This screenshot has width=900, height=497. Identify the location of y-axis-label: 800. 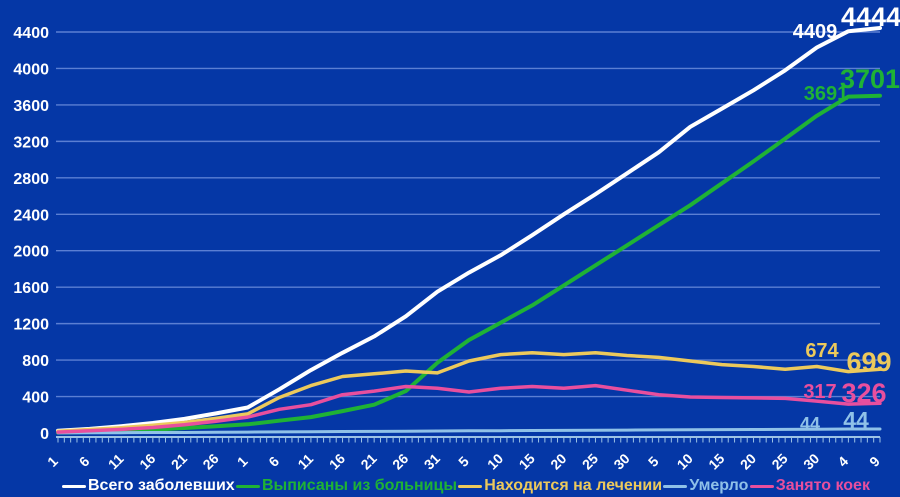
(35, 361).